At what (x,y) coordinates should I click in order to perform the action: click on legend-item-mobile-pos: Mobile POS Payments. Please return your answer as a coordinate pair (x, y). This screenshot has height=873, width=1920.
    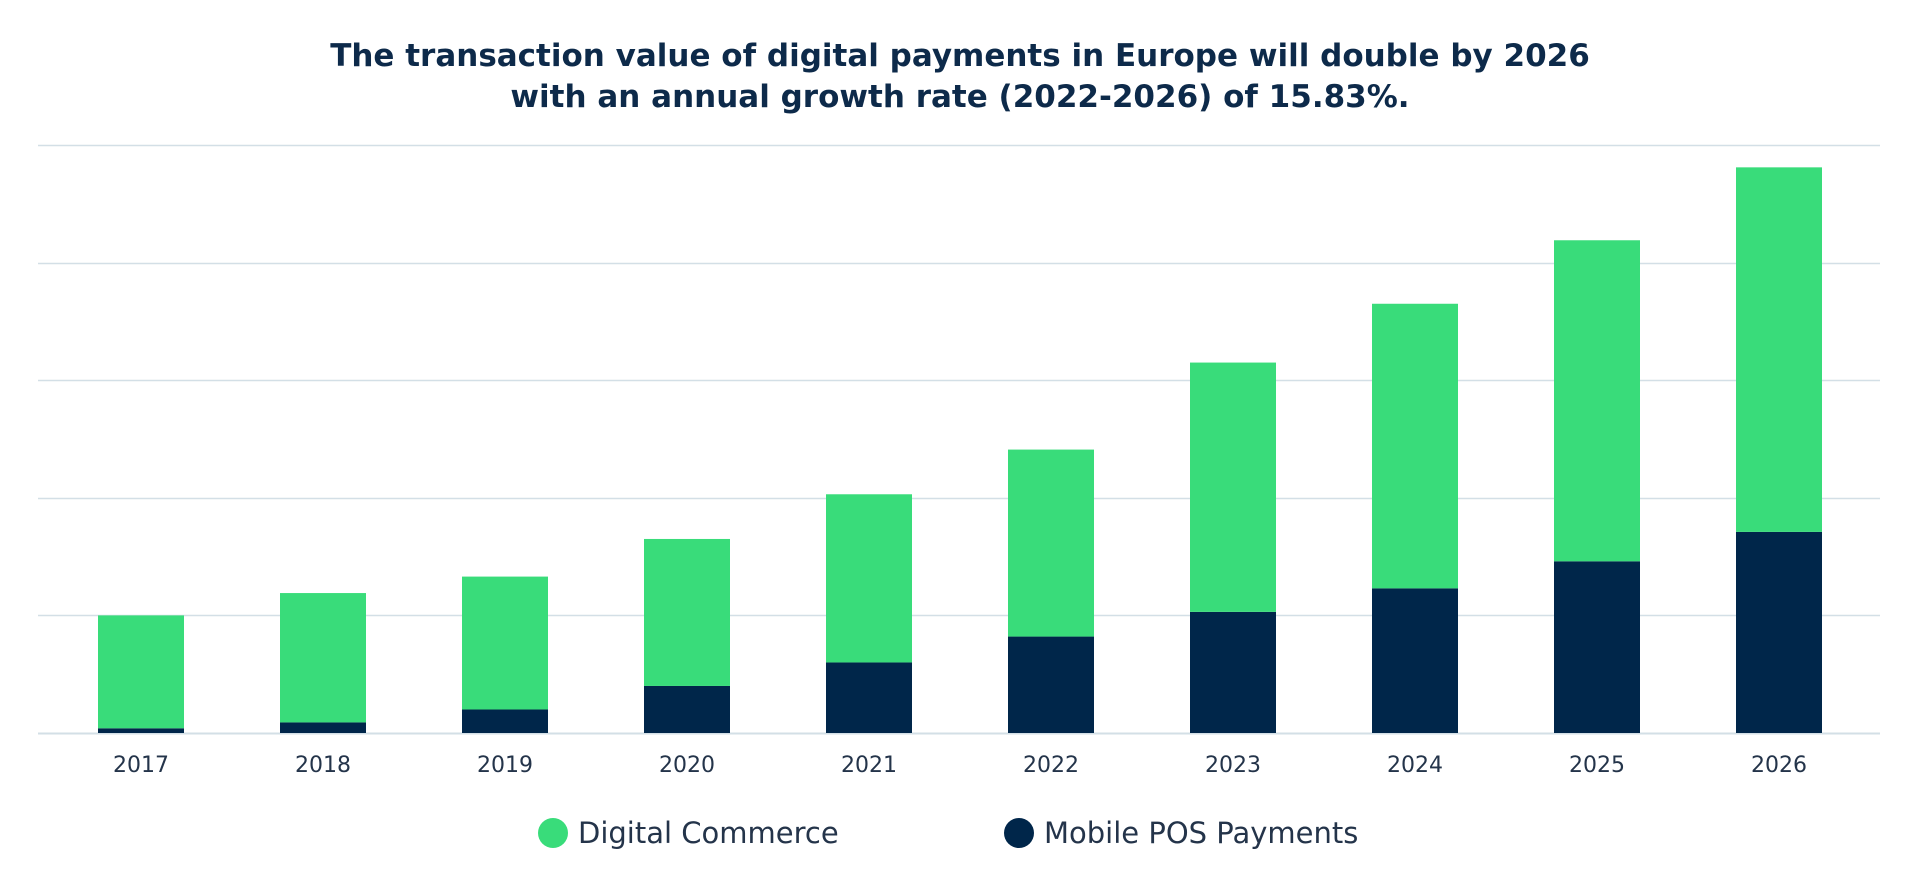
    Looking at the image, I should click on (1181, 833).